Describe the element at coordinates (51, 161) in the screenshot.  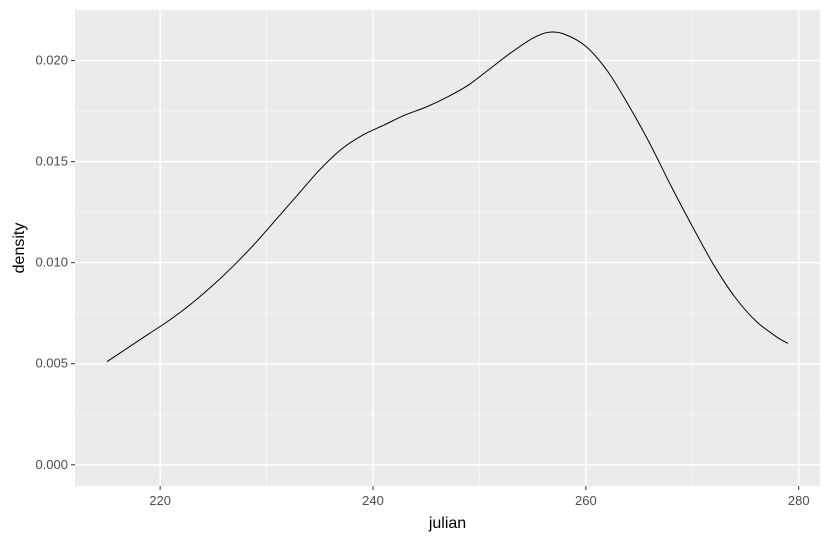
I see `y-tick-label: 0.015` at that location.